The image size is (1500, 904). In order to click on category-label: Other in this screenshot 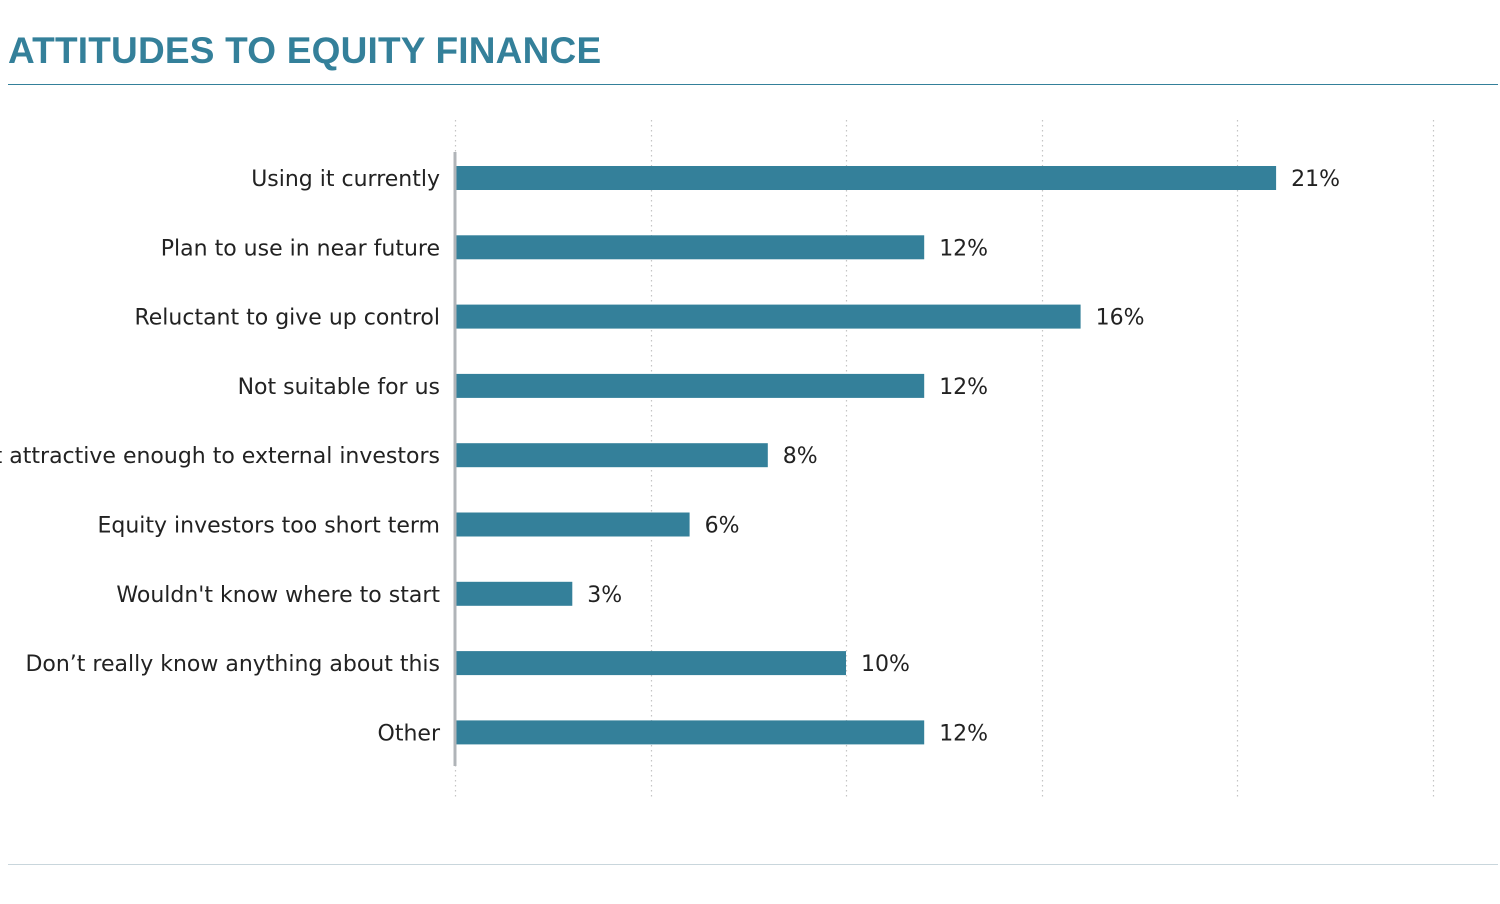, I will do `click(409, 733)`.